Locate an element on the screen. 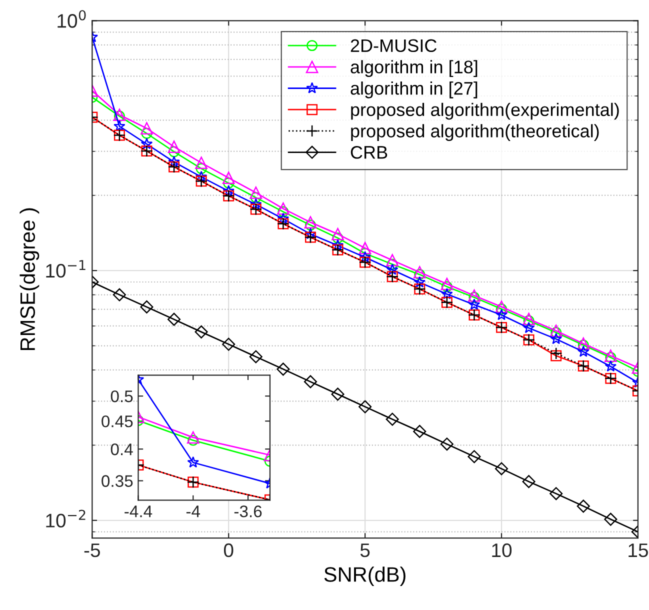  y-tick-label: 10$^{−1}$ is located at coordinates (66, 269).